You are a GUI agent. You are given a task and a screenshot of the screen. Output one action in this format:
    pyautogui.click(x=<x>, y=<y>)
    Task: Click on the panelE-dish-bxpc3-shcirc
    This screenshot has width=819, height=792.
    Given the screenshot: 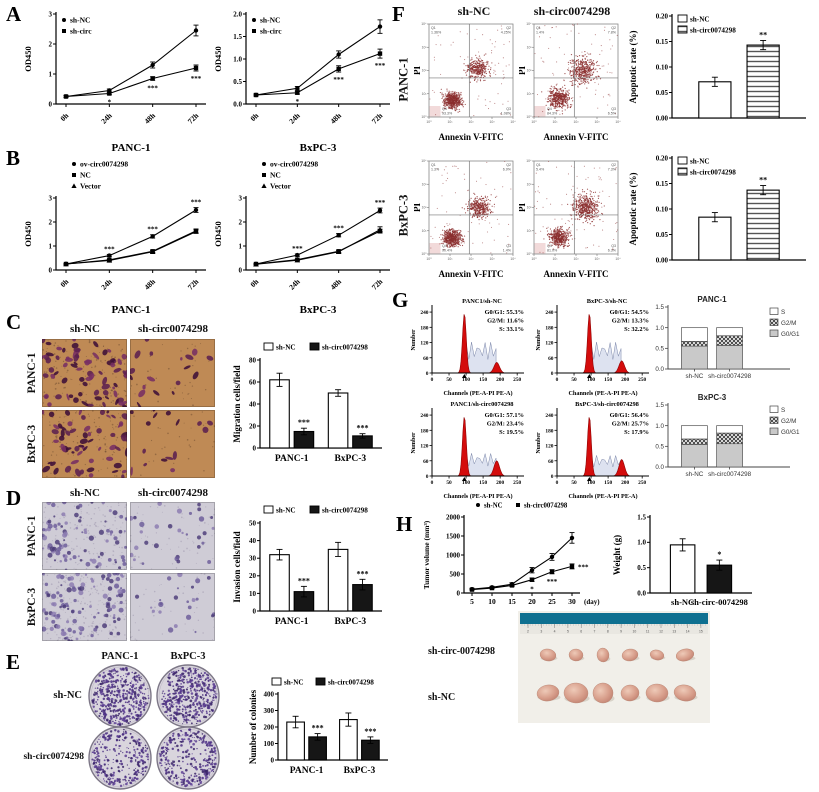 What is the action you would take?
    pyautogui.click(x=188, y=758)
    